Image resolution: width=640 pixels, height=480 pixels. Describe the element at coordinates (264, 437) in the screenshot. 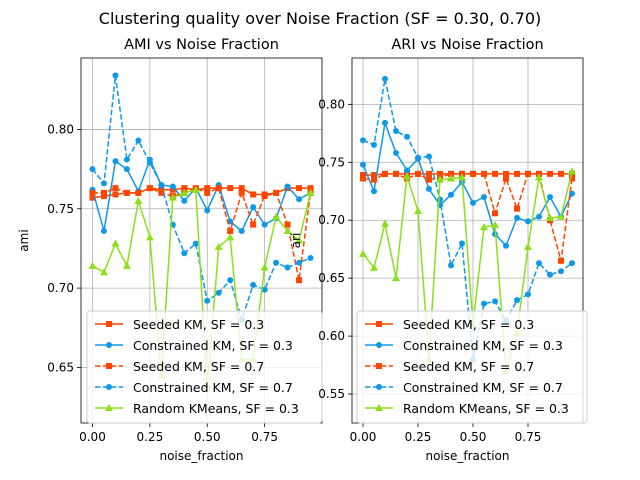

I see `x-tick-label: 0.75` at that location.